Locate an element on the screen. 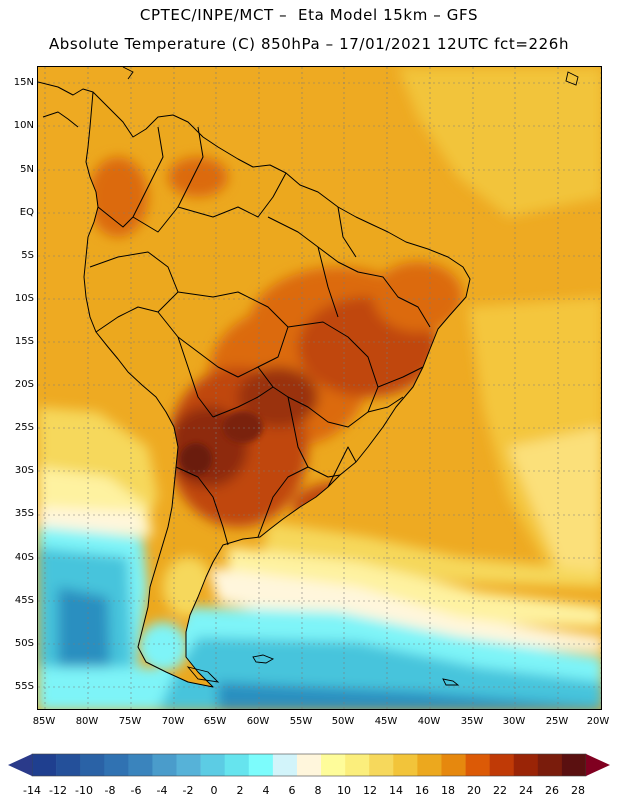 This screenshot has height=800, width=618. colorbar-tick-label: -4 is located at coordinates (162, 790).